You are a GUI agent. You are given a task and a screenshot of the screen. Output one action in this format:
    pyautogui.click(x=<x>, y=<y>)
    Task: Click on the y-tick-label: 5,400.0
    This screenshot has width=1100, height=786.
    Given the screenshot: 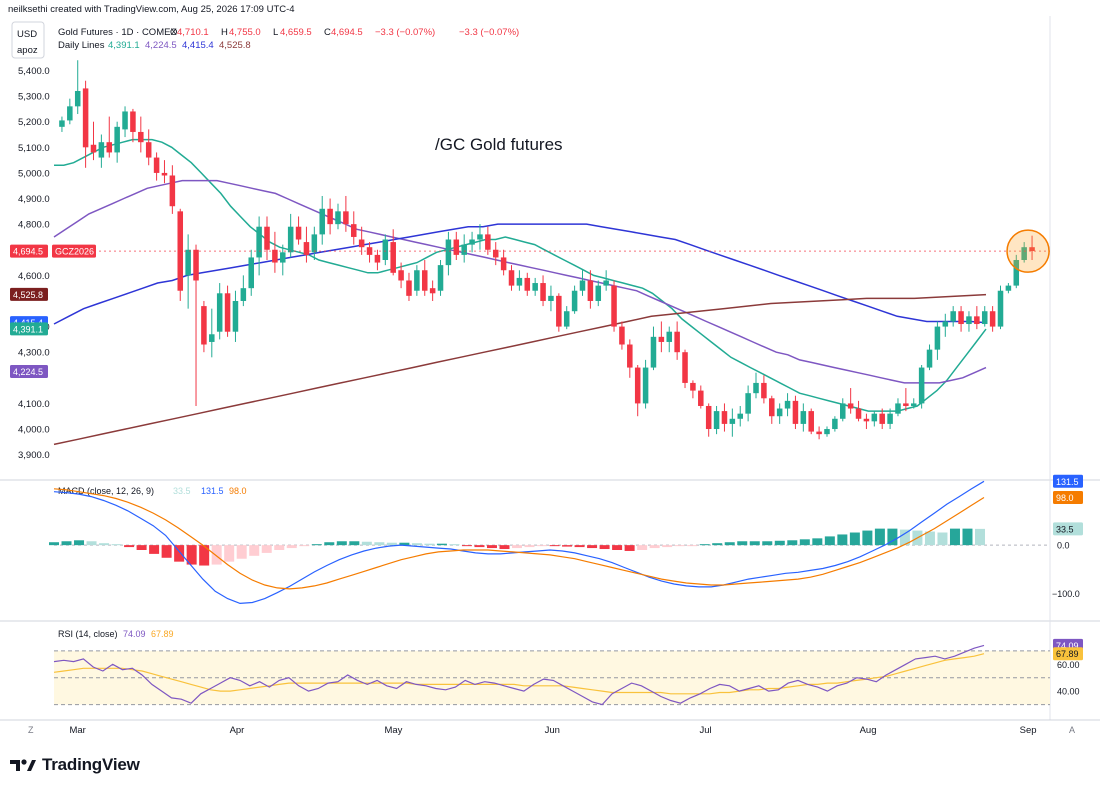 What is the action you would take?
    pyautogui.click(x=34, y=71)
    